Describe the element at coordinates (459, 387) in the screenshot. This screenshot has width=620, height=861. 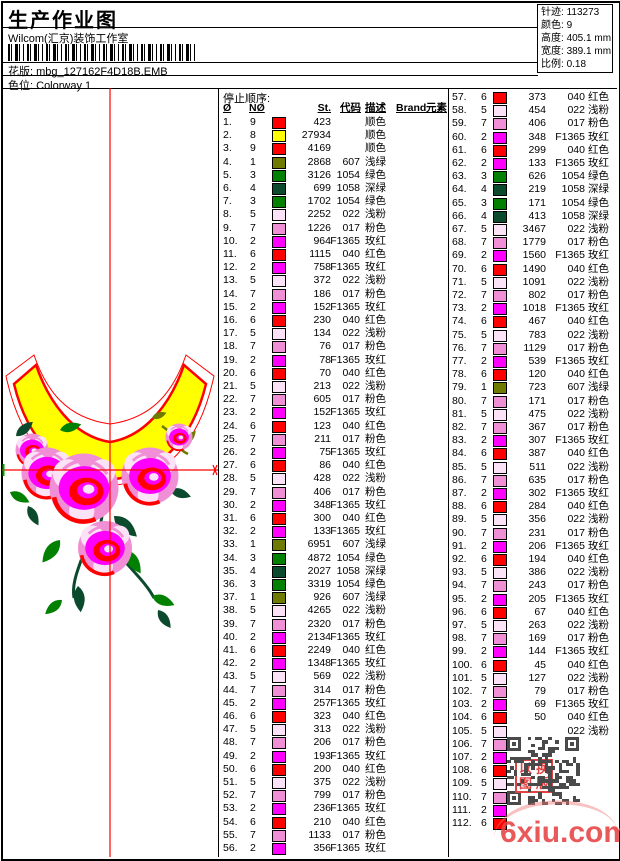
I see `stop-number: 79.` at that location.